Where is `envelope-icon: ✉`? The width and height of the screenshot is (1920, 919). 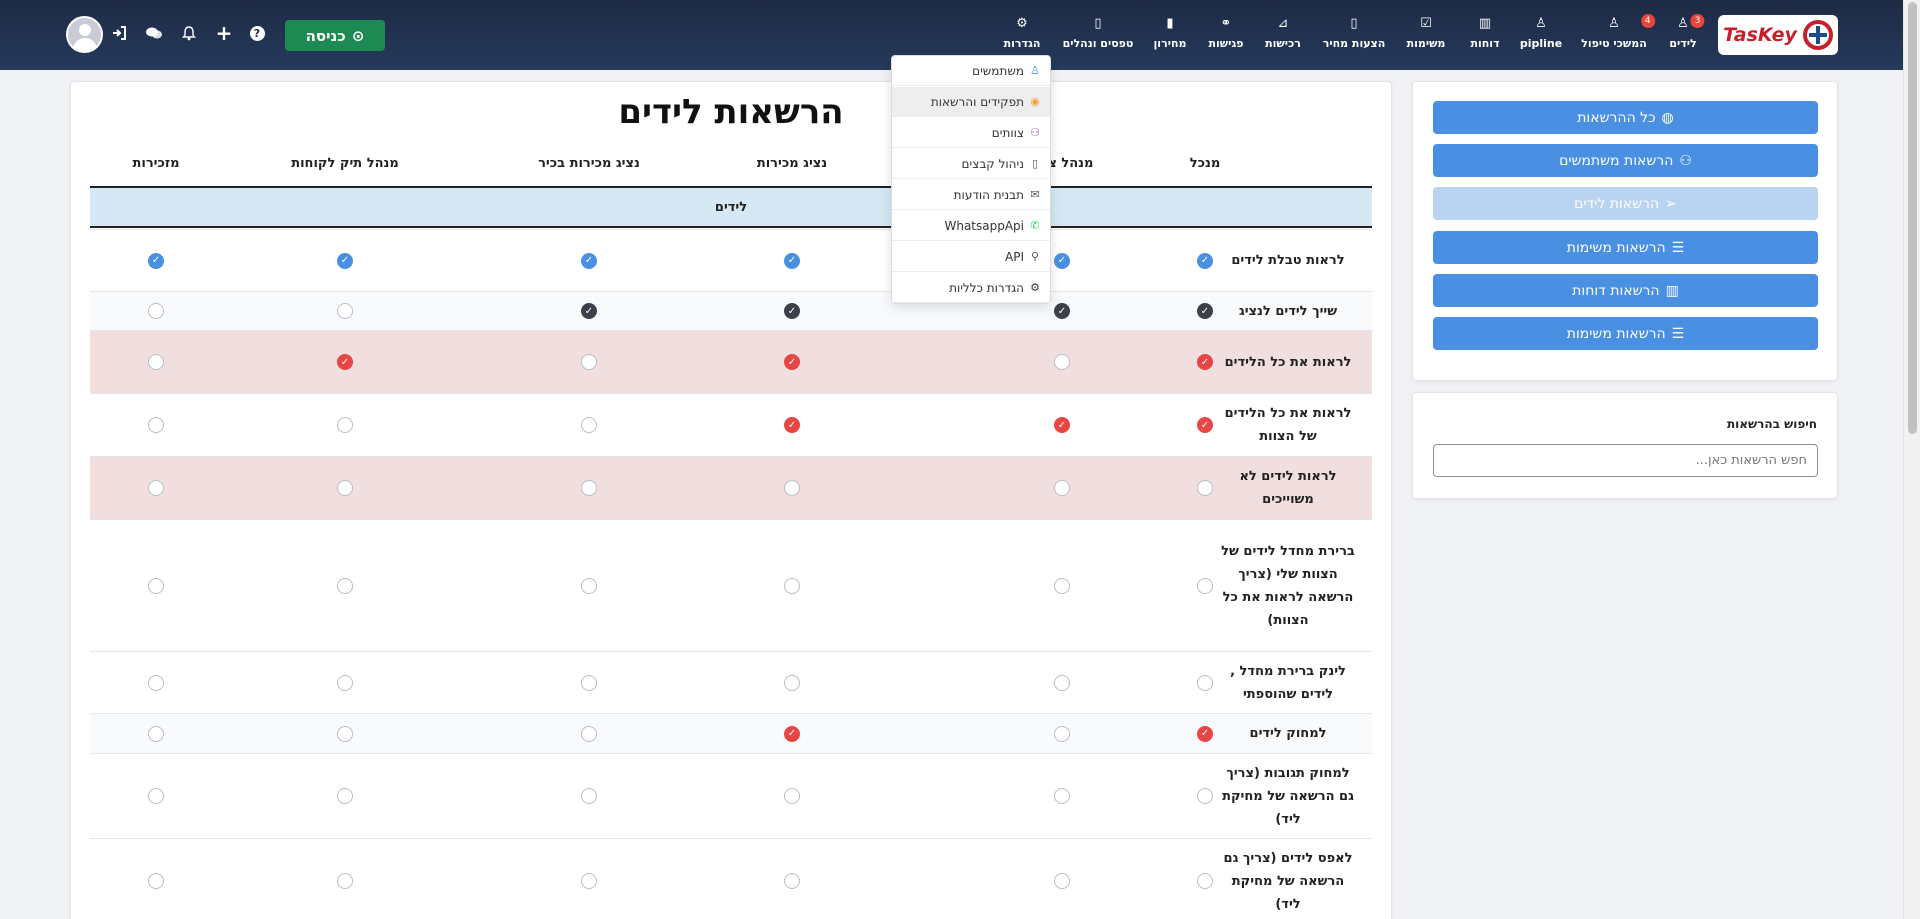
envelope-icon: ✉ is located at coordinates (1035, 194).